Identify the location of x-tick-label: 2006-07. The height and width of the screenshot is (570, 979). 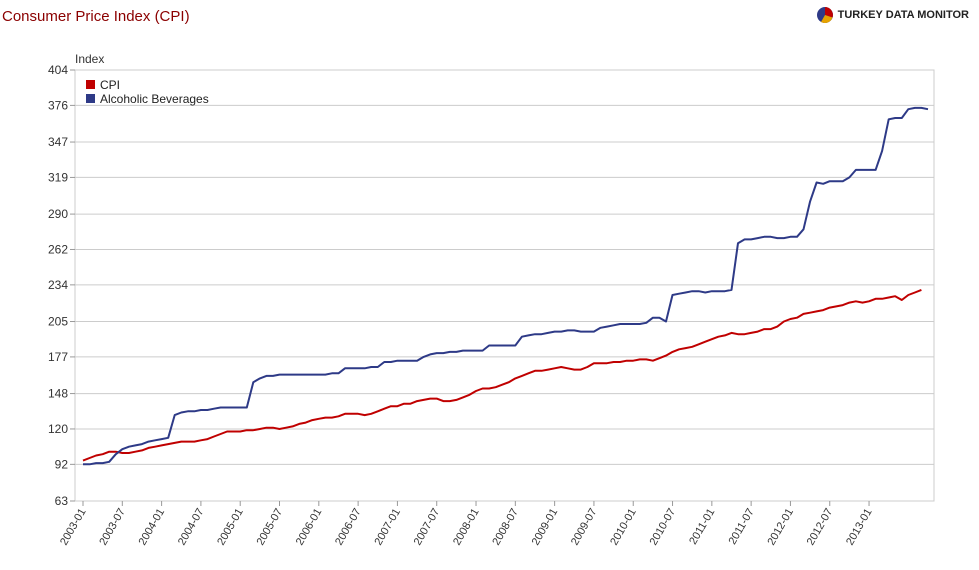
(348, 527).